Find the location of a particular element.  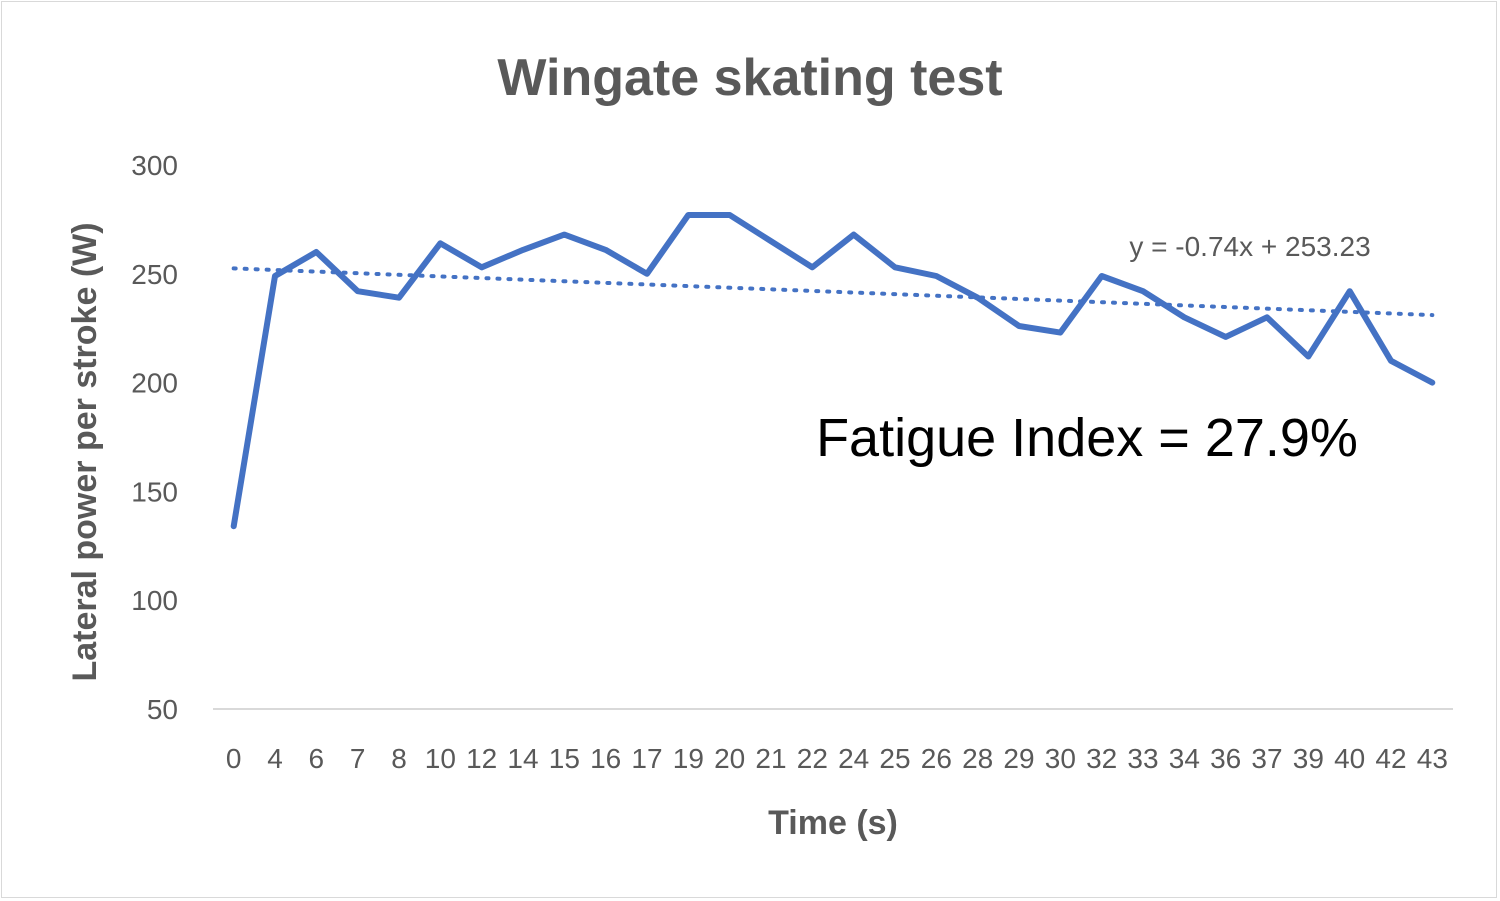

x-tick-label: 6 is located at coordinates (317, 758).